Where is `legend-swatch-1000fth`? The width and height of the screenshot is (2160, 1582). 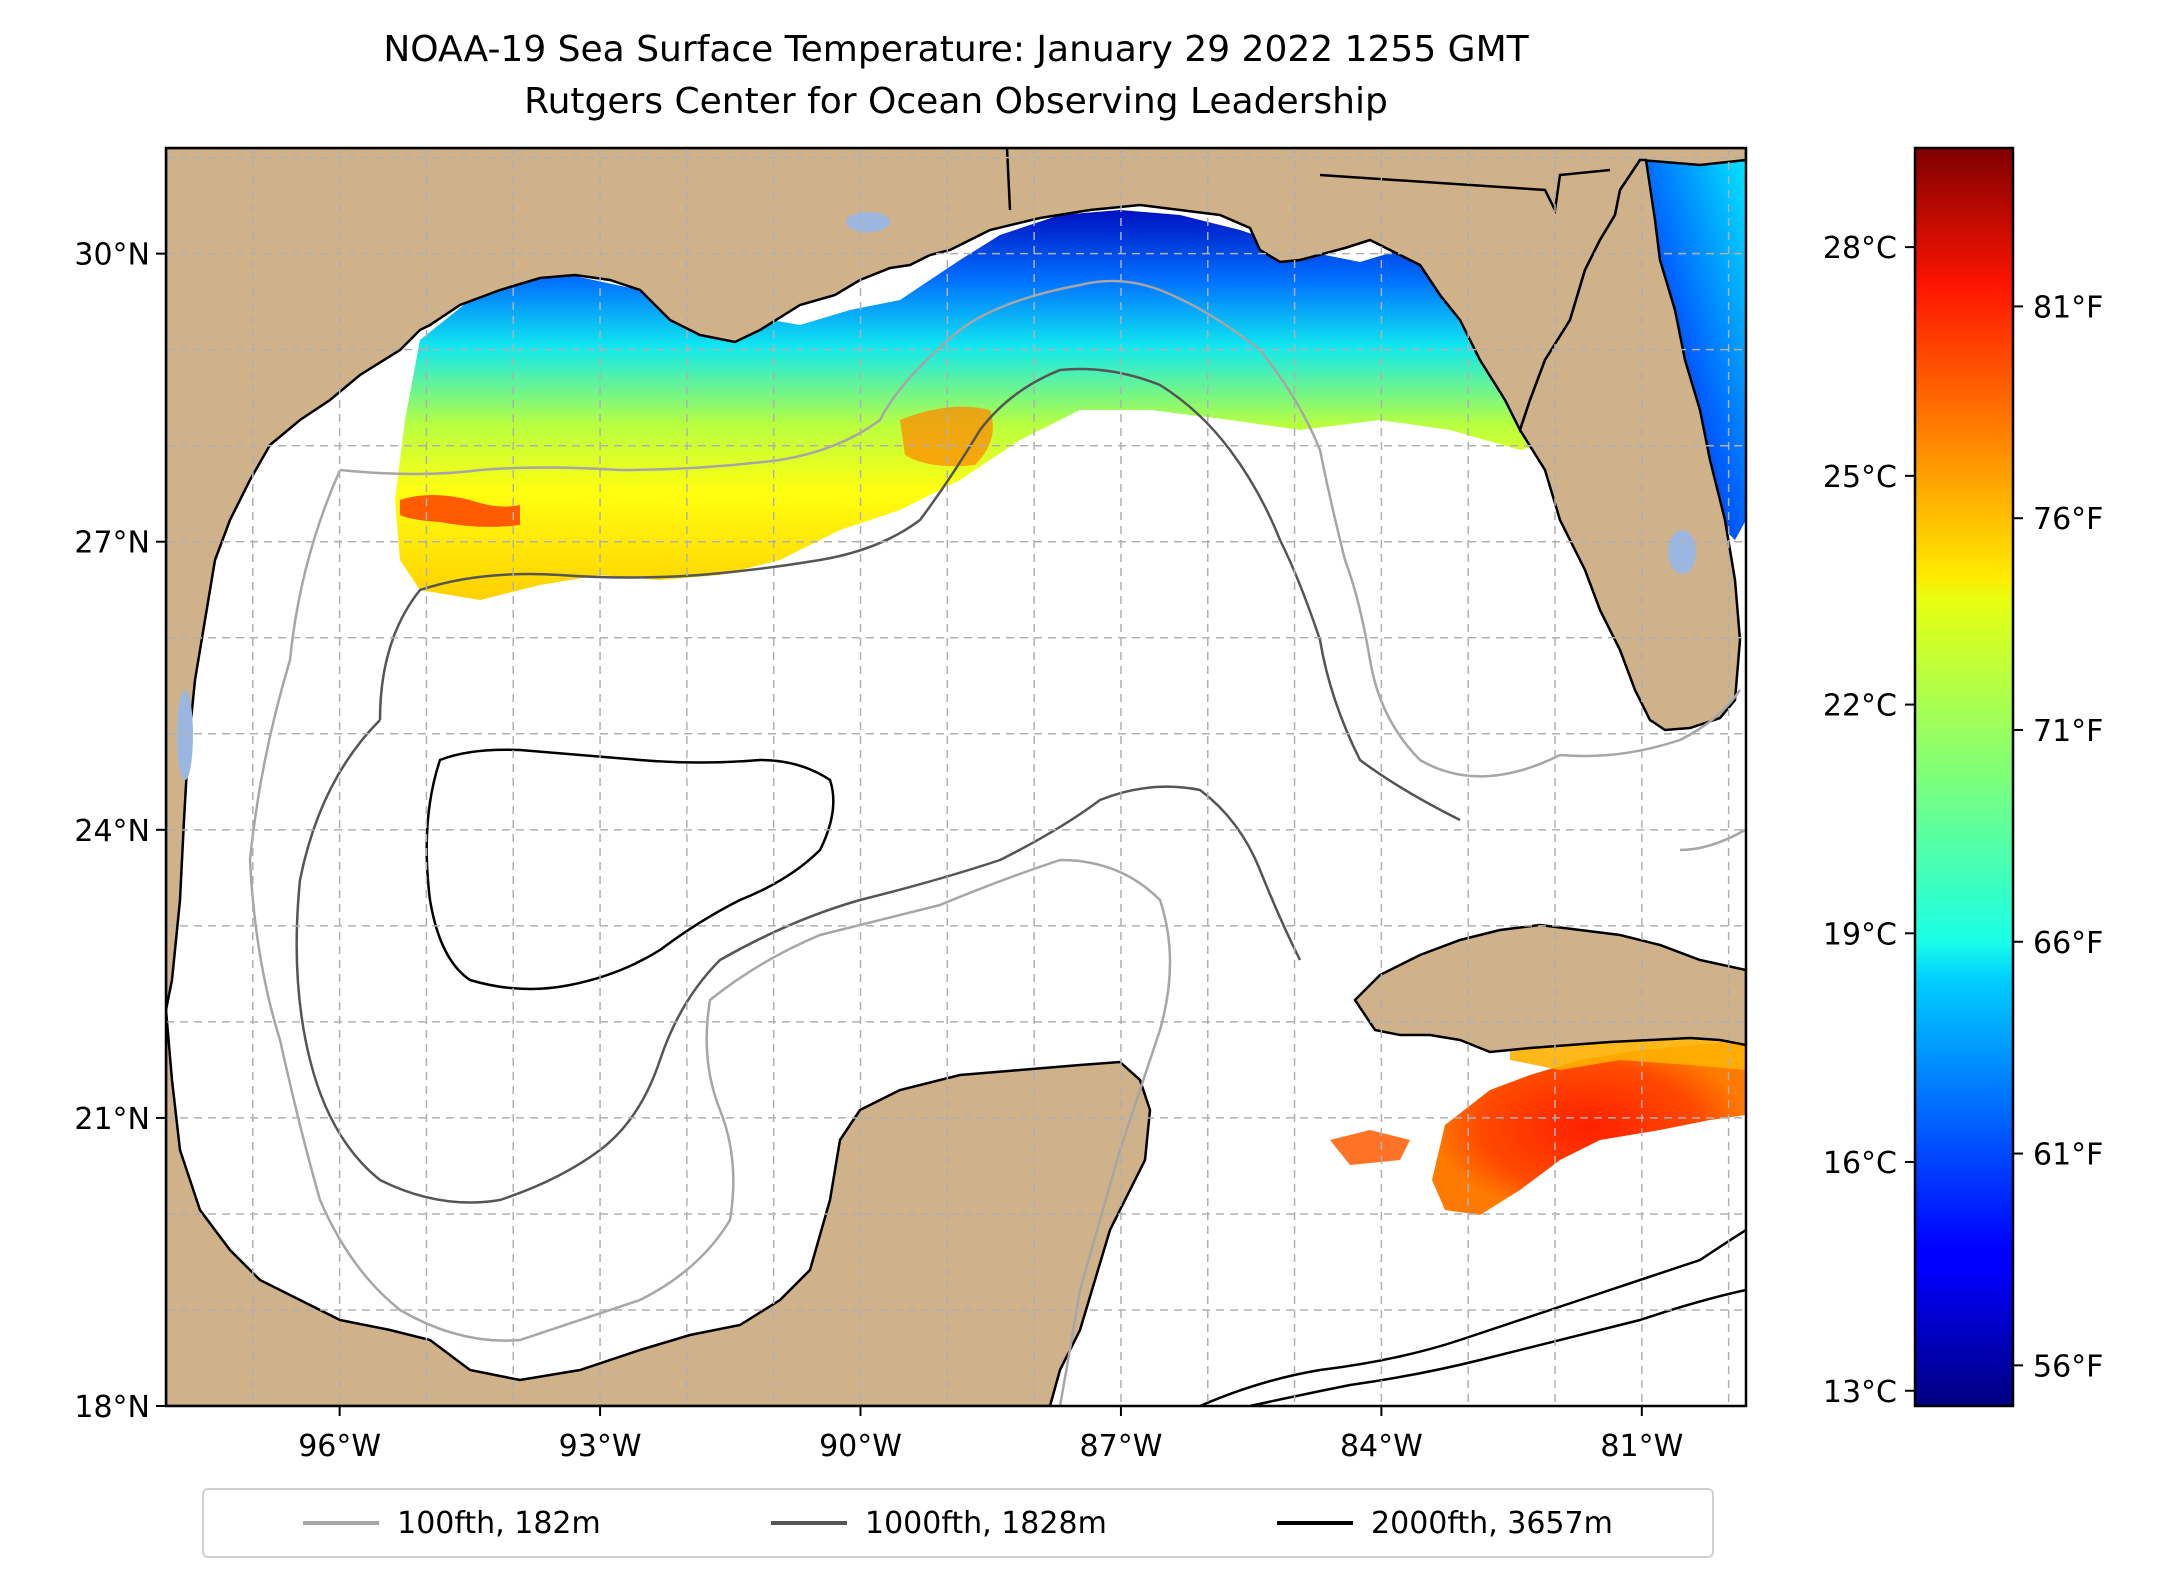
legend-swatch-1000fth is located at coordinates (808, 1523).